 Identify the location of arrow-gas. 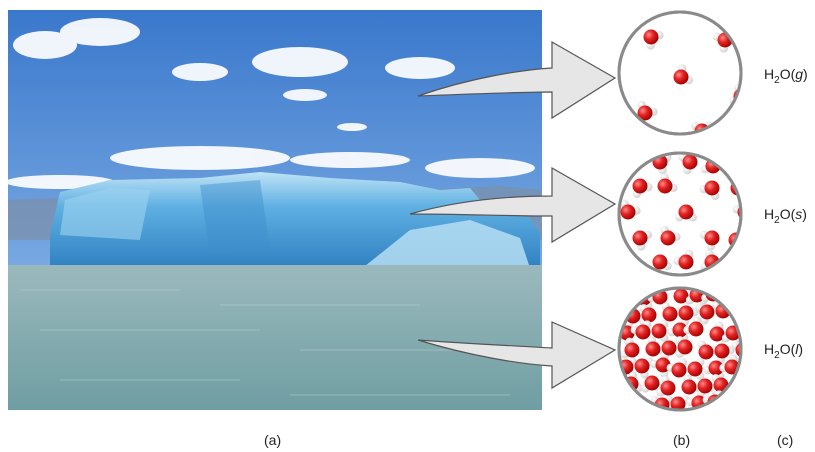
(517, 80).